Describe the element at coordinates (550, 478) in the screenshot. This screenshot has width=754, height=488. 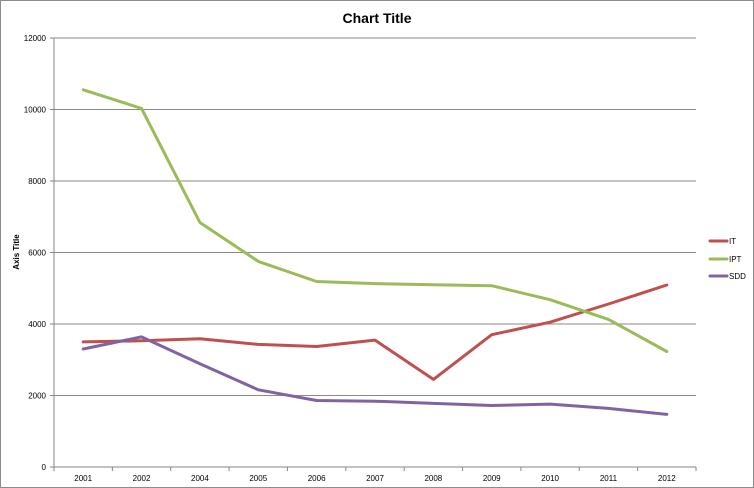
I see `x-tick-label: 2010` at that location.